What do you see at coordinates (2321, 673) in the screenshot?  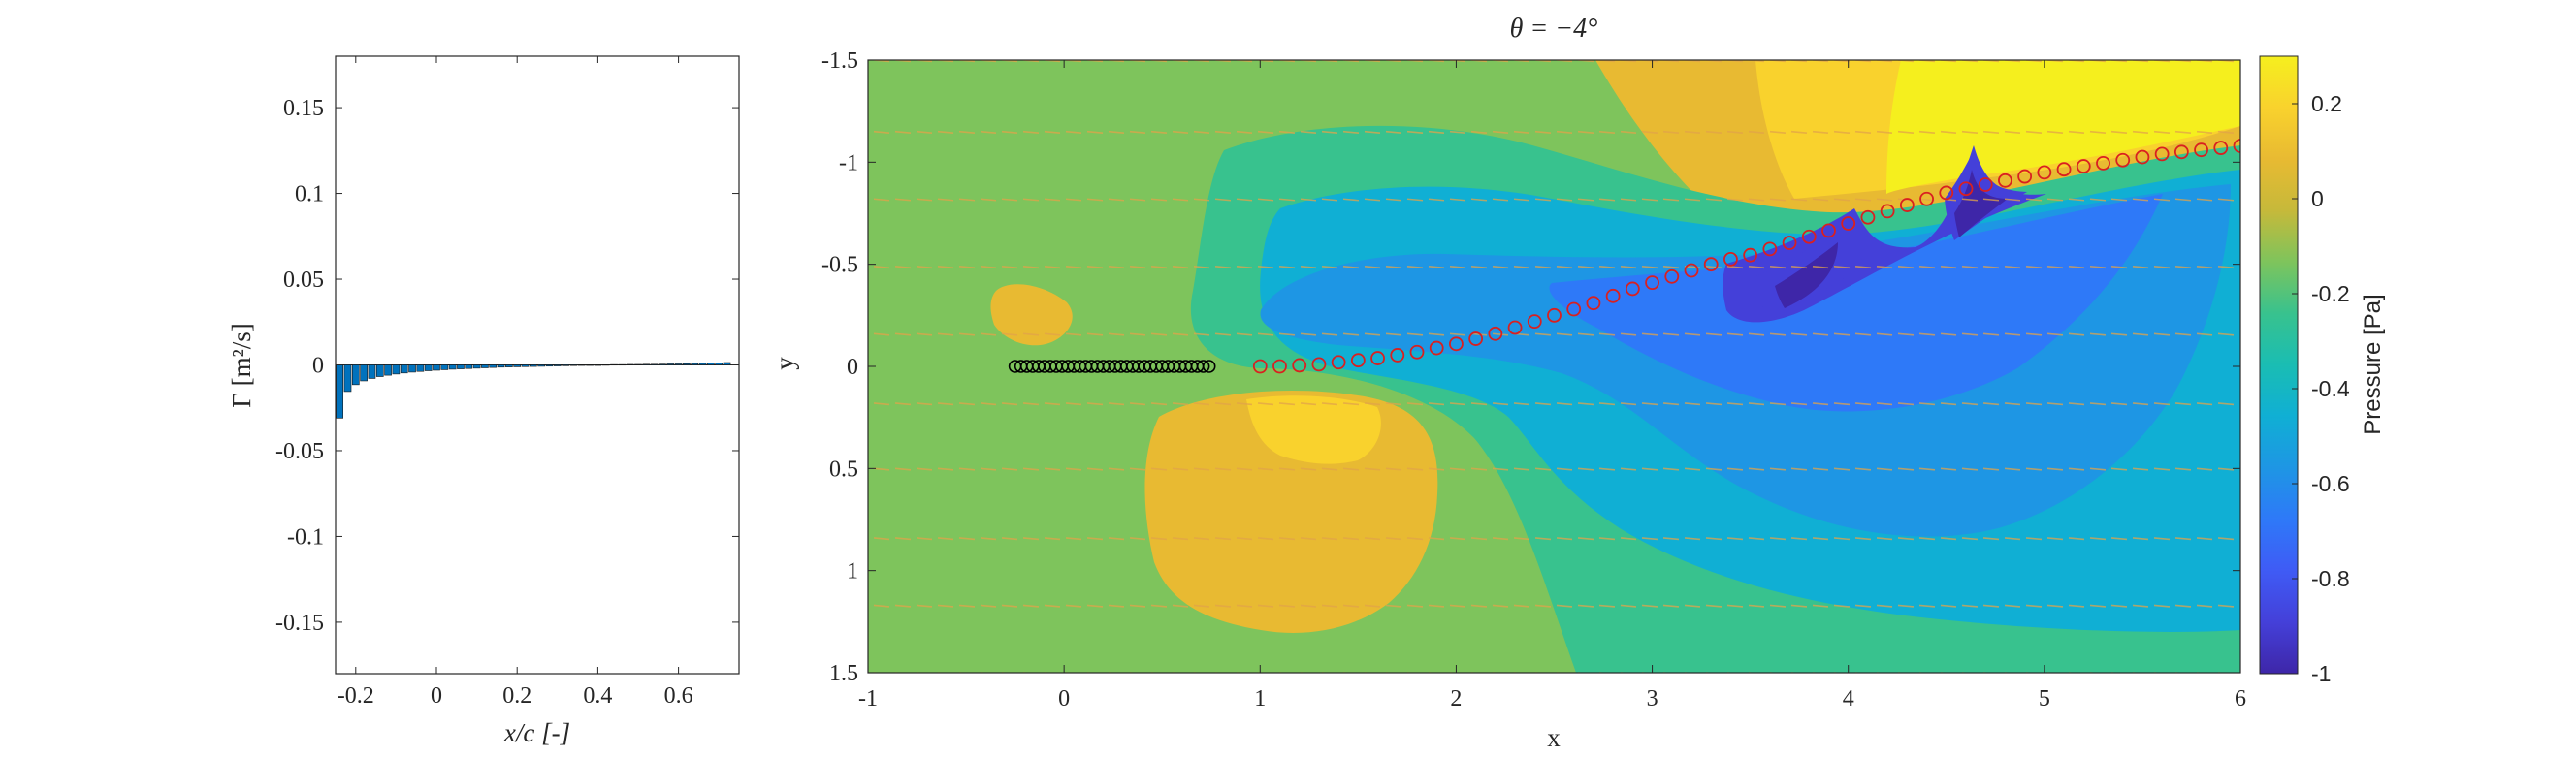 I see `colorbar-tick-label: -1` at bounding box center [2321, 673].